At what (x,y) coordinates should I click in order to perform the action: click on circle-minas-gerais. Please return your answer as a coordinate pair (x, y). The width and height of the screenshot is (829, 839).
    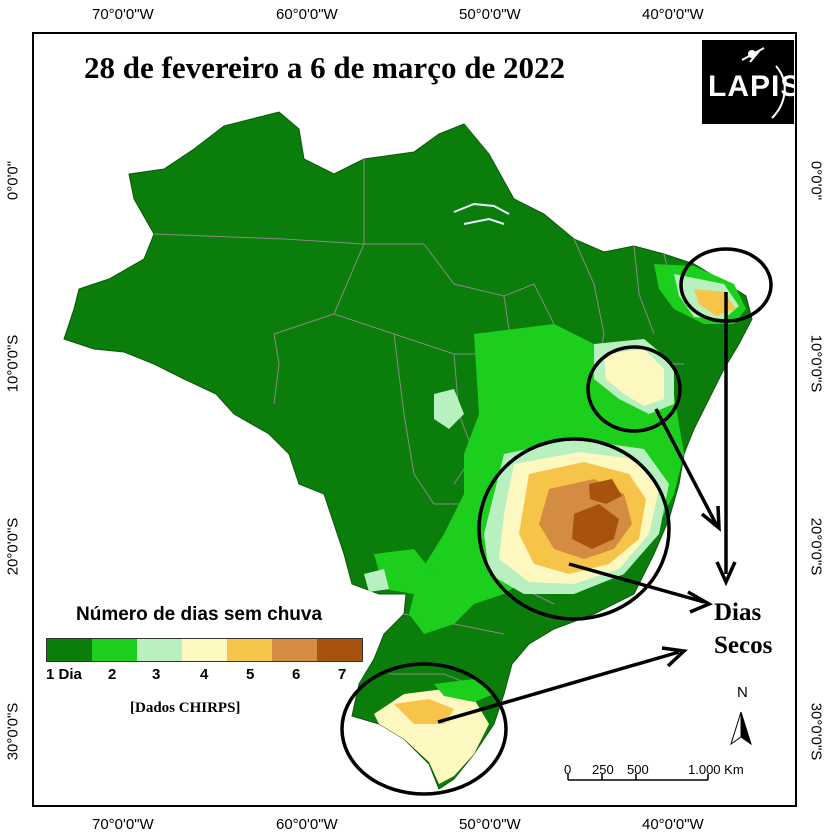
    Looking at the image, I should click on (574, 529).